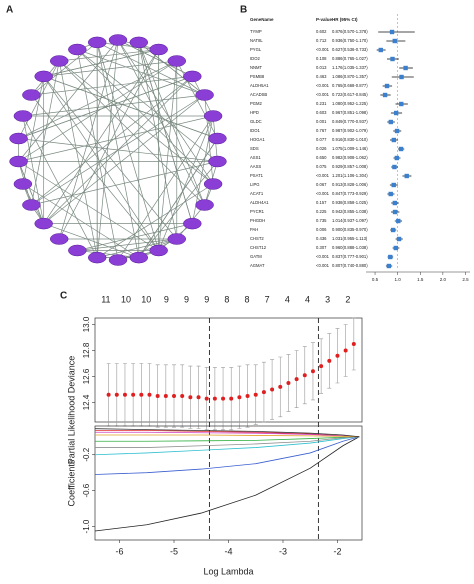 Image resolution: width=474 pixels, height=584 pixels. I want to click on gene-name: SDS, so click(254, 148).